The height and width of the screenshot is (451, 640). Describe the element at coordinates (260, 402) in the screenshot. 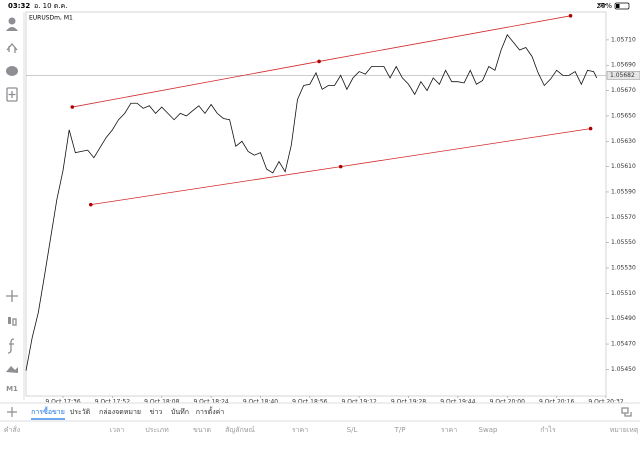

I see `x-tick-label: 9 Oct 18:40` at that location.